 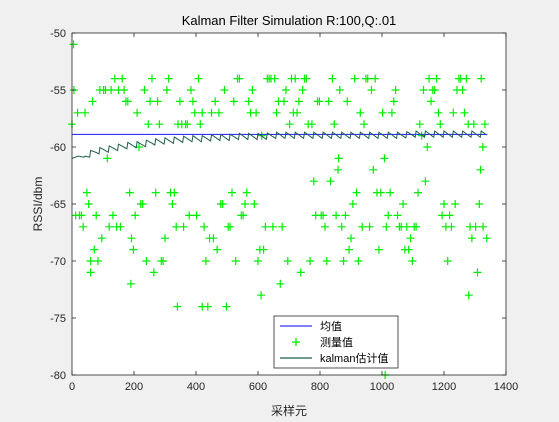 What do you see at coordinates (196, 387) in the screenshot?
I see `x-tick-label: 400` at bounding box center [196, 387].